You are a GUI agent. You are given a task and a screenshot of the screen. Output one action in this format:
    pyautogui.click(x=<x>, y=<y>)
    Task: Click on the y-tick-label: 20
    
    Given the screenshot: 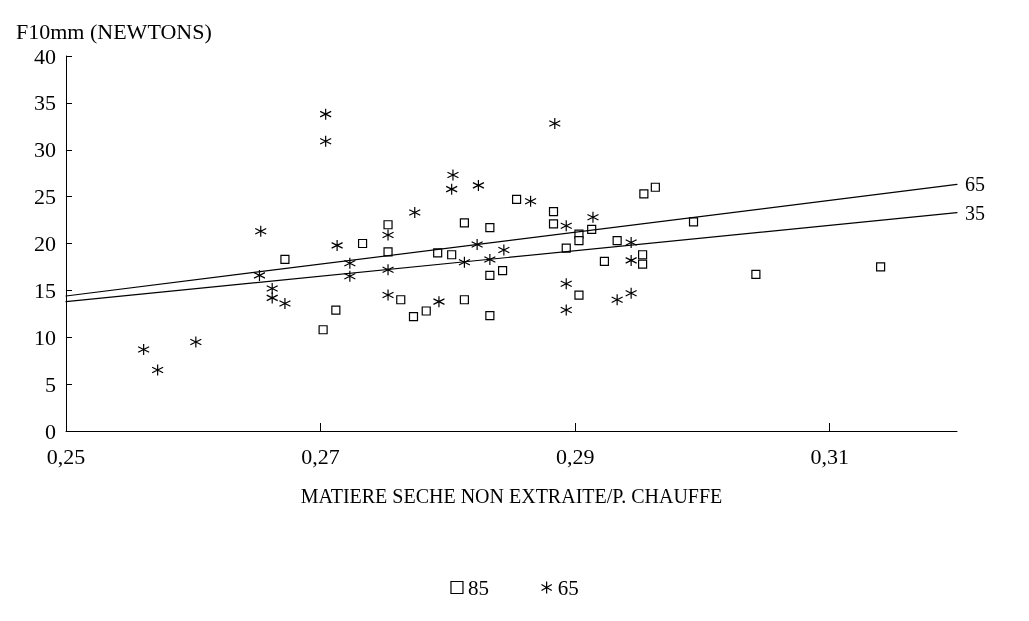 What is the action you would take?
    pyautogui.click(x=45, y=243)
    